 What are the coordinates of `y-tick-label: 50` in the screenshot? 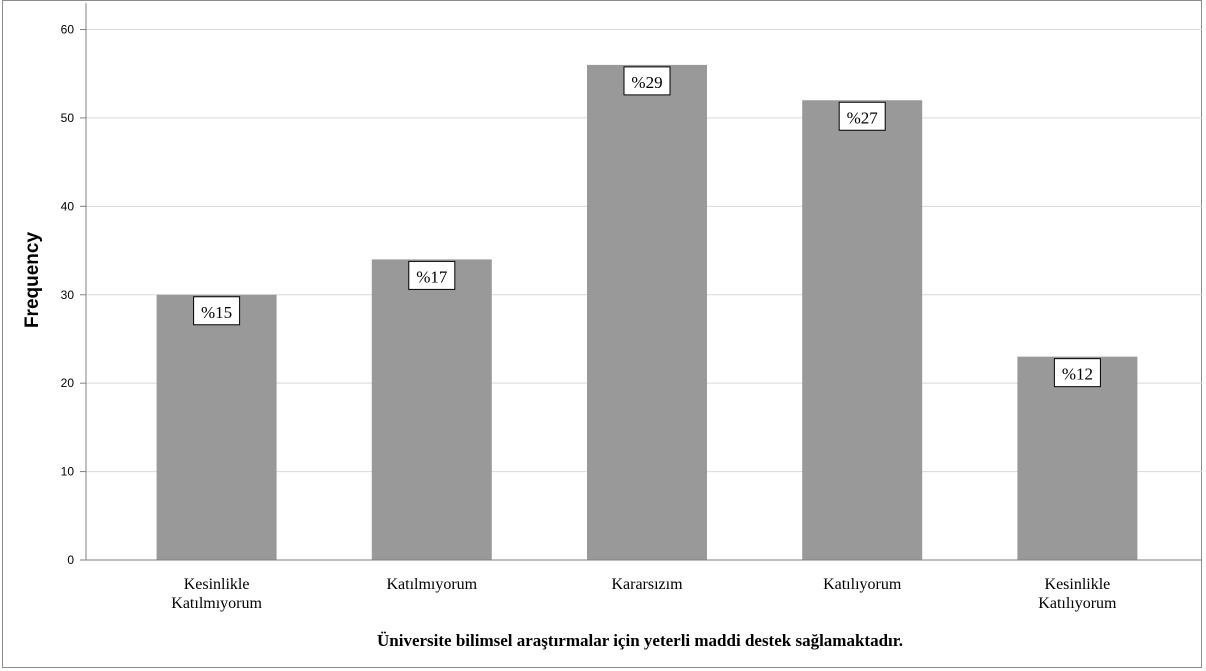 It's located at (68, 118).